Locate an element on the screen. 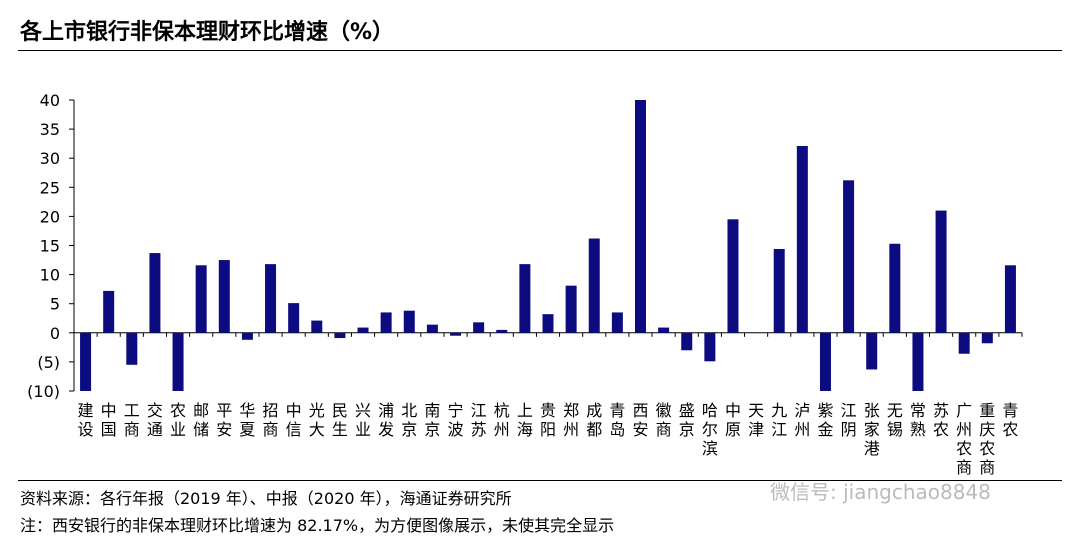 The width and height of the screenshot is (1080, 538). source: 资料来源：各行年报（2019 年）、中报（2020 年），海通证券研究所 is located at coordinates (266, 498).